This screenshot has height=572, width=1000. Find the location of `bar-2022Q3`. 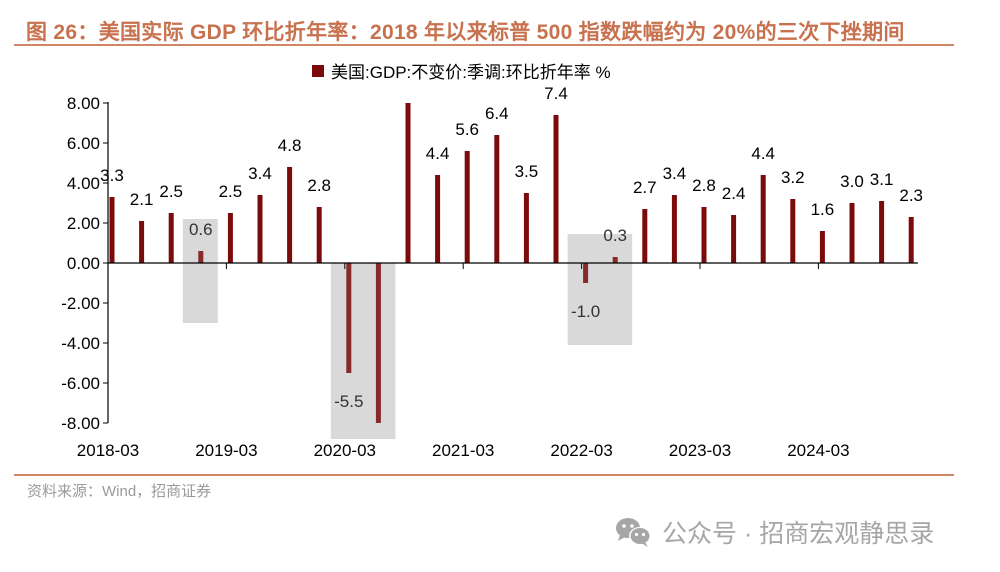

bar-2022Q3 is located at coordinates (645, 236).